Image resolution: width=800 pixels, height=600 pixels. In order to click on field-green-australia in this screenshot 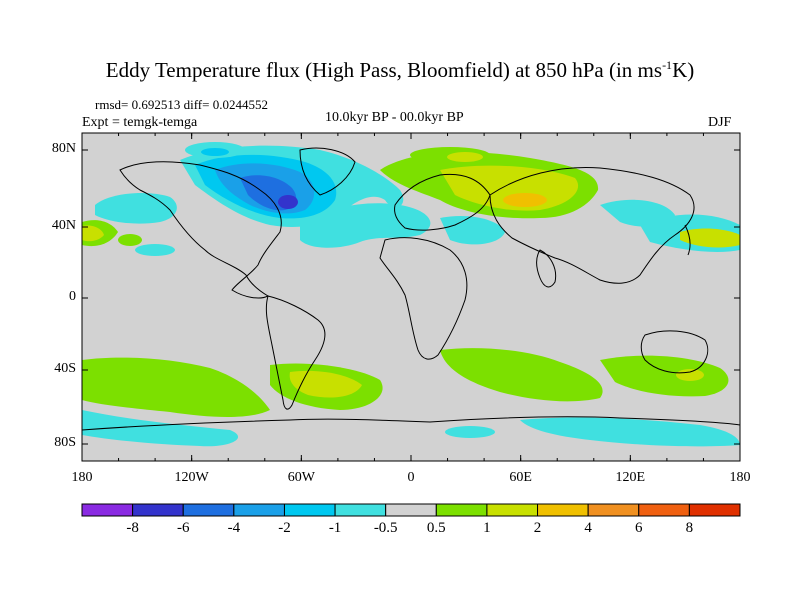, I will do `click(664, 376)`.